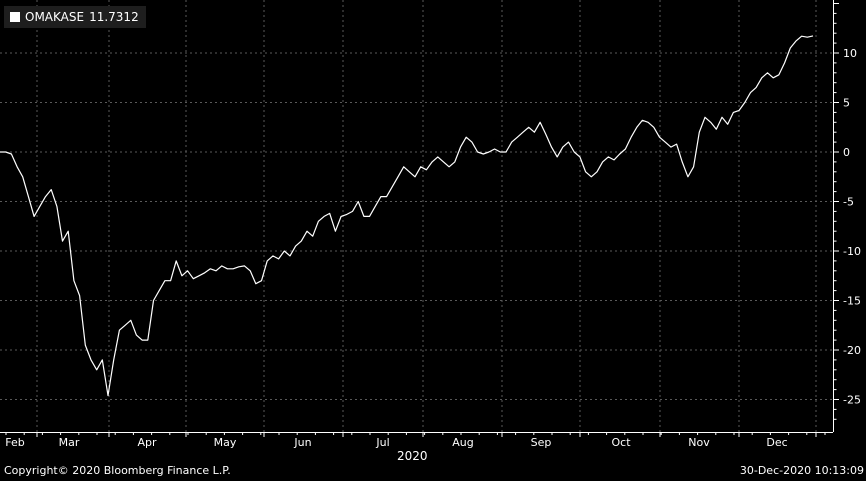  What do you see at coordinates (852, 251) in the screenshot?
I see `y-tick-label: -10` at bounding box center [852, 251].